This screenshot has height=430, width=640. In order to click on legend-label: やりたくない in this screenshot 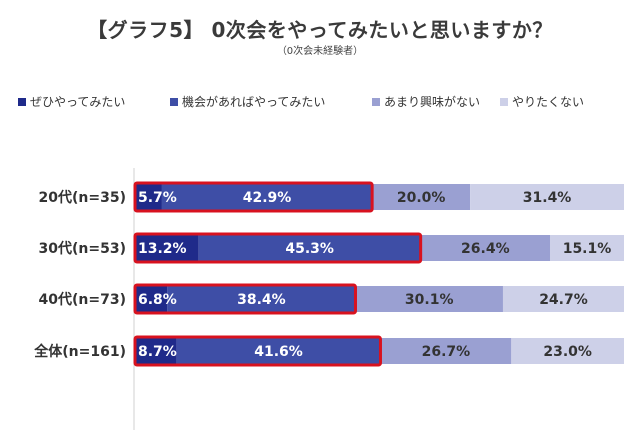, I will do `click(548, 102)`.